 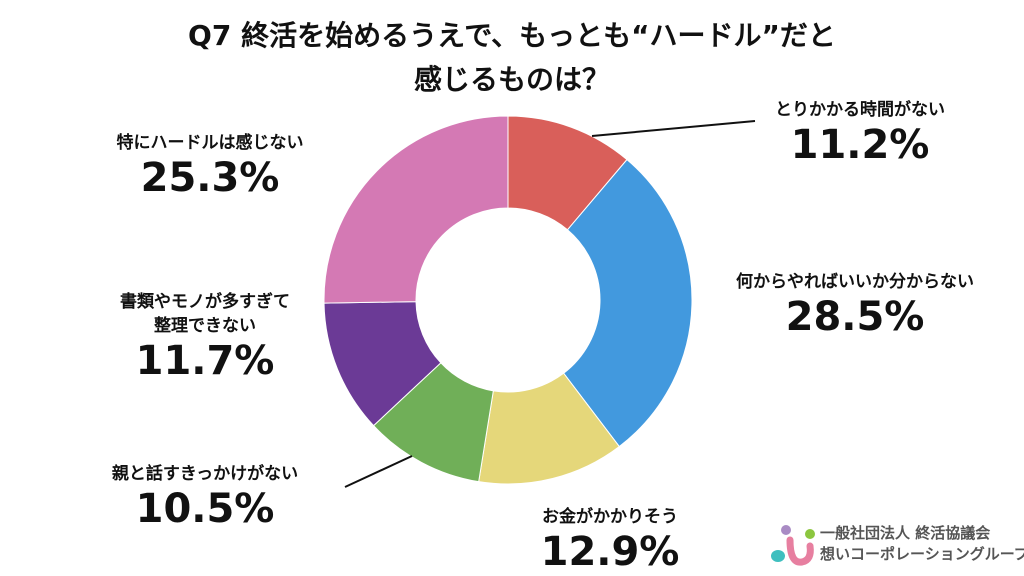 I want to click on category-label: 何からやればいいか分からない, so click(x=855, y=282).